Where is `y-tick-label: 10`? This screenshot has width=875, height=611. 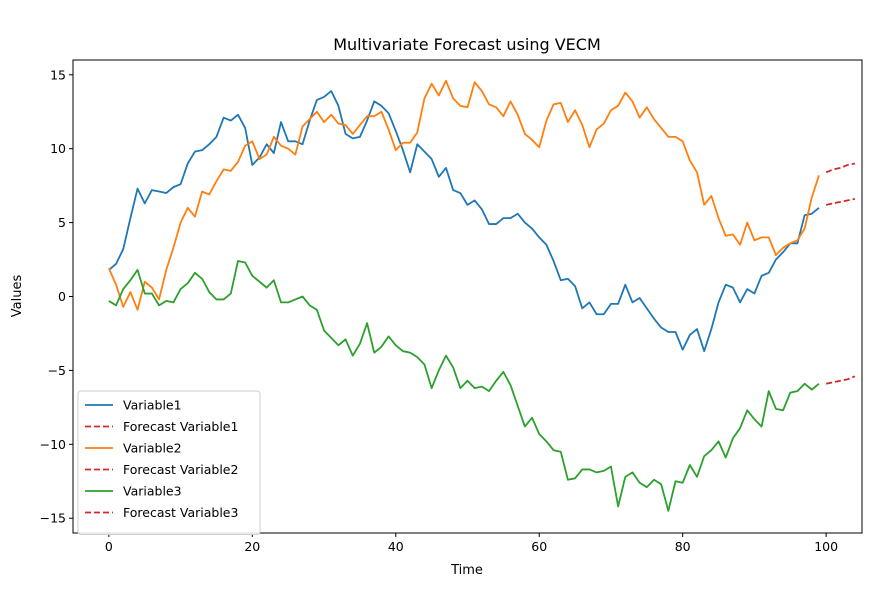
y-tick-label: 10 is located at coordinates (58, 148).